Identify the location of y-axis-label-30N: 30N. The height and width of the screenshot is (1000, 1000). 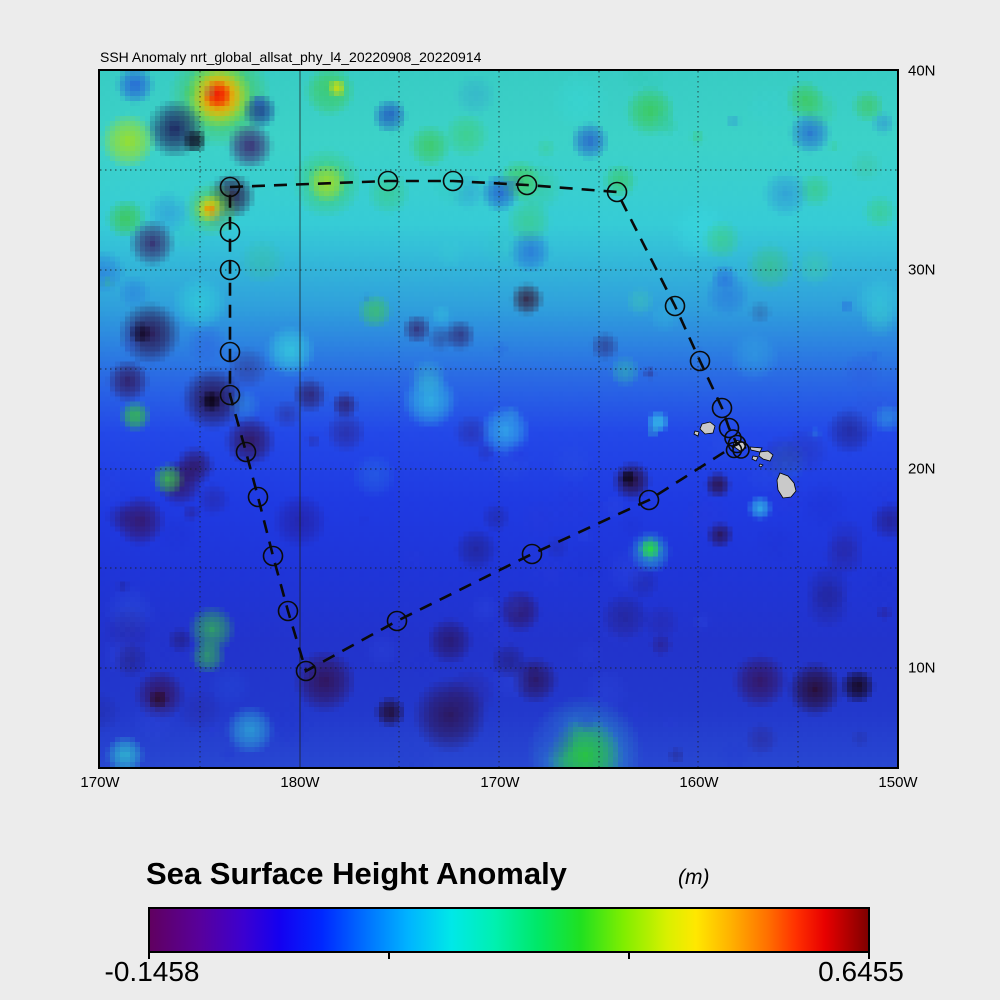
(922, 270).